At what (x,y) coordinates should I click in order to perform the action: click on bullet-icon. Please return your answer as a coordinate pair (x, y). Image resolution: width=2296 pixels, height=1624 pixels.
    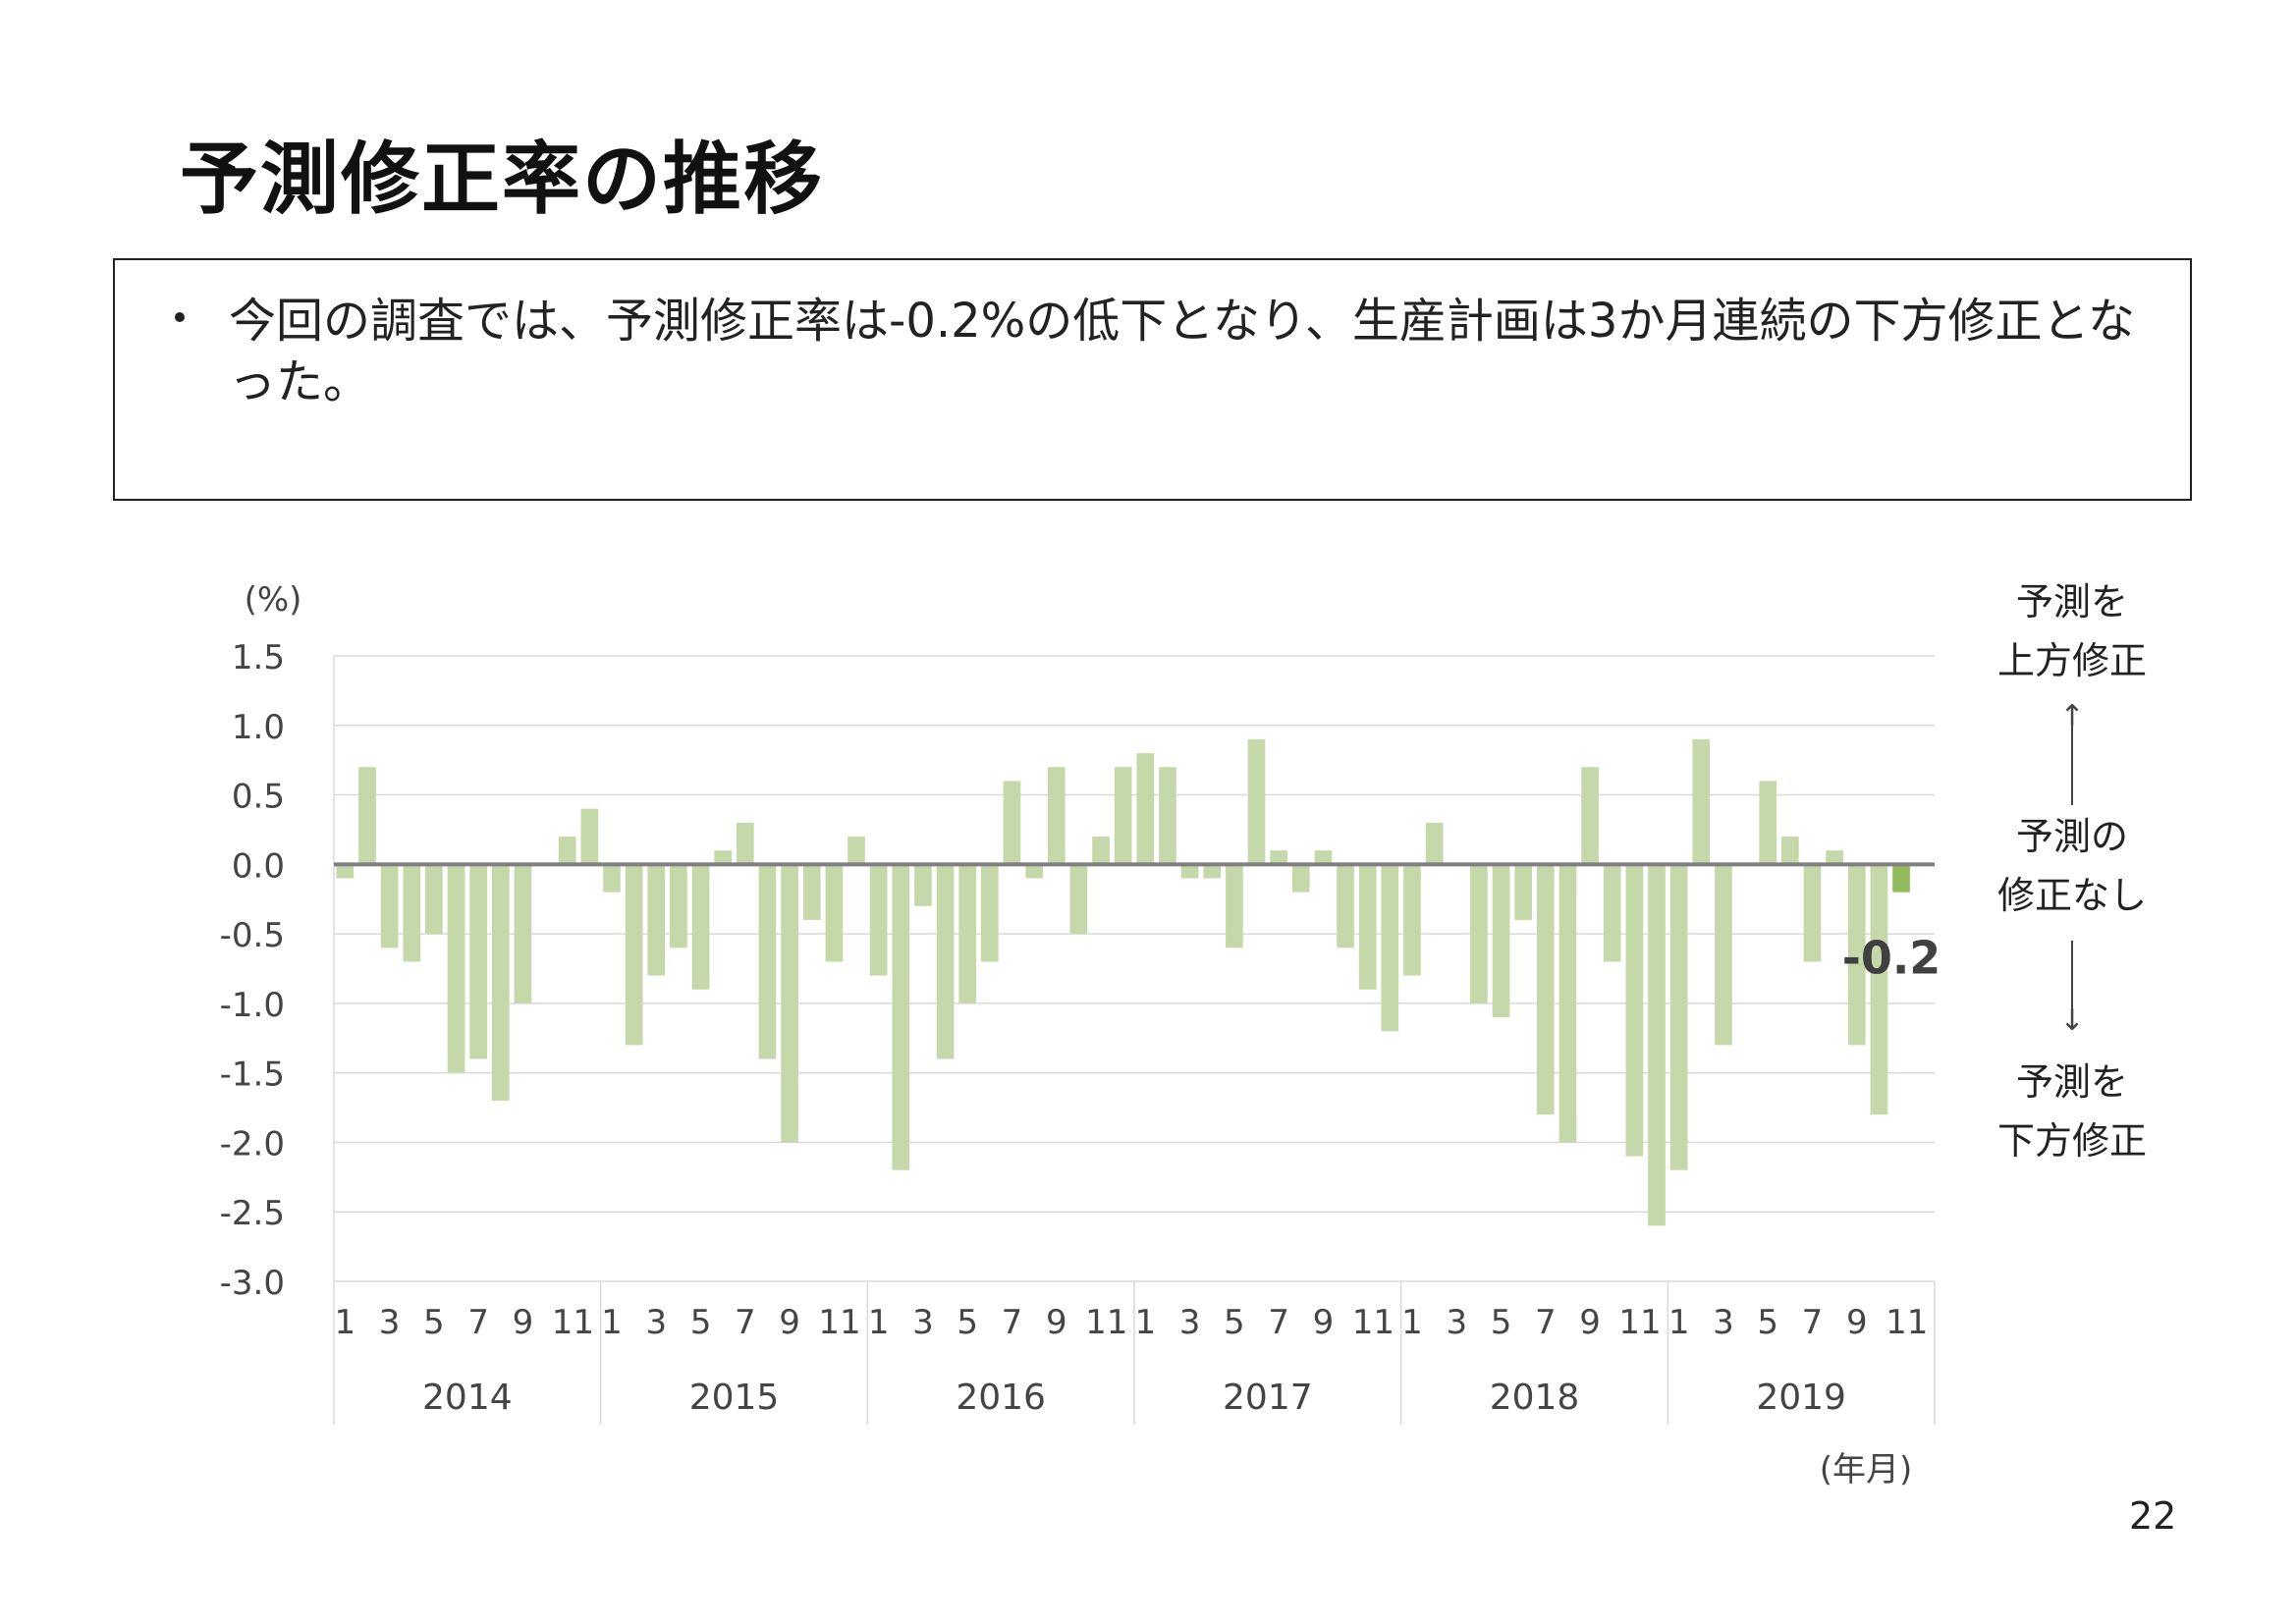
    Looking at the image, I should click on (180, 317).